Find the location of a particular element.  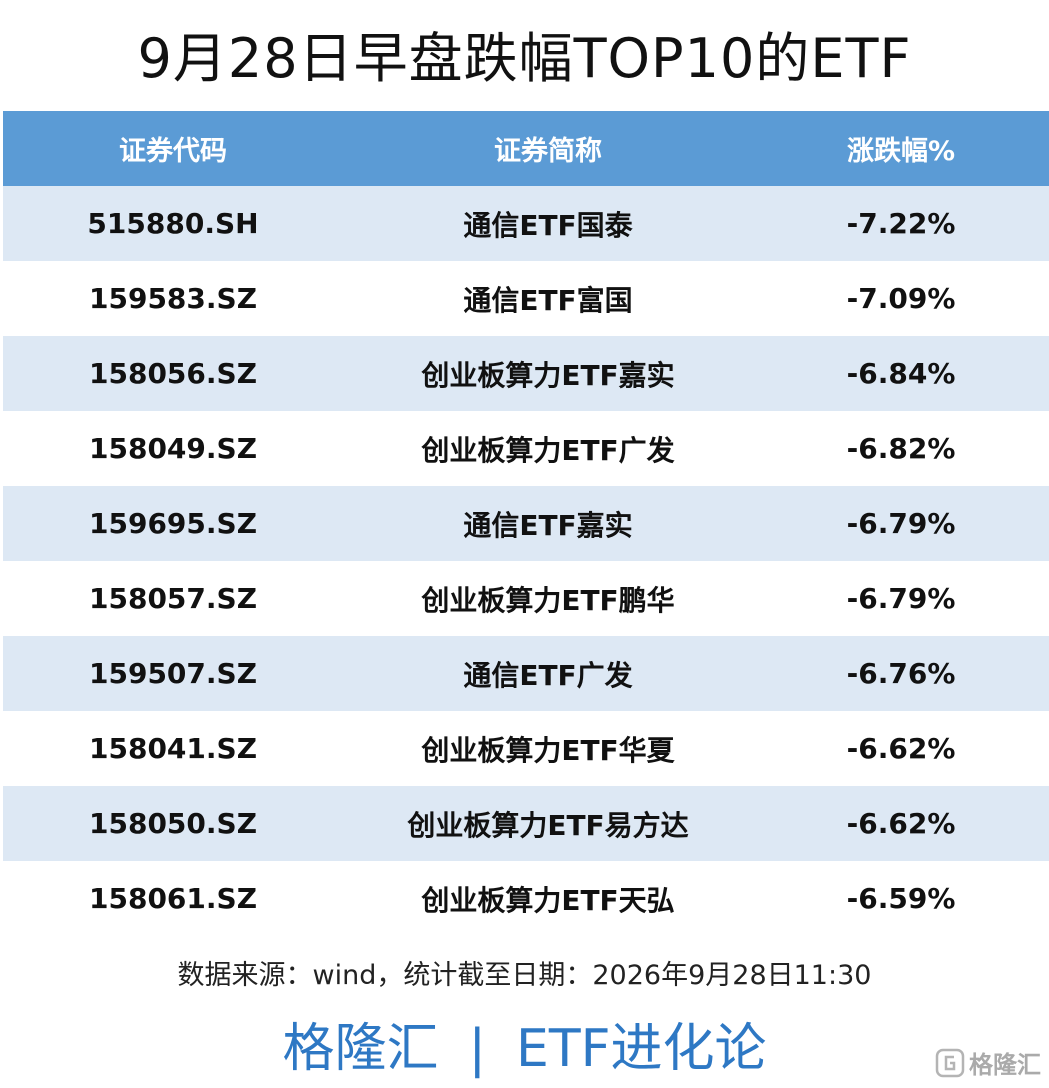

cell-code: 159507.SZ is located at coordinates (173, 673).